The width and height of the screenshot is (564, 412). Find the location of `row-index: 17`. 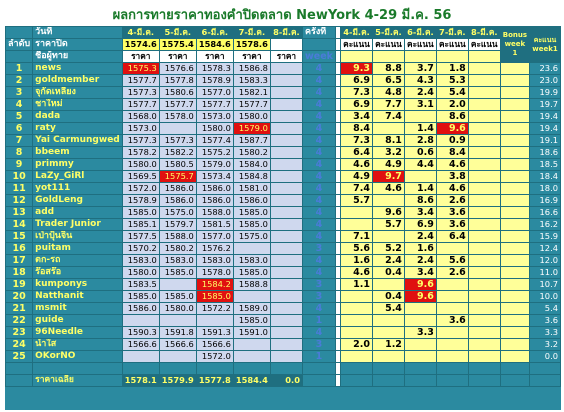

row-index: 17 is located at coordinates (19, 260).